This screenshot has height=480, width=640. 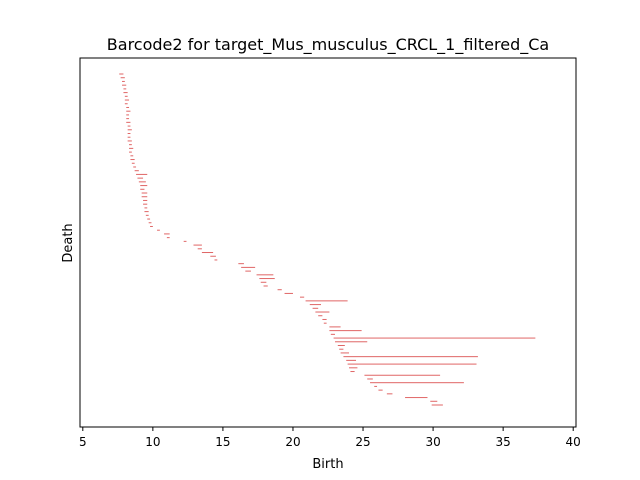 What do you see at coordinates (362, 442) in the screenshot?
I see `x-tick-label: 25` at bounding box center [362, 442].